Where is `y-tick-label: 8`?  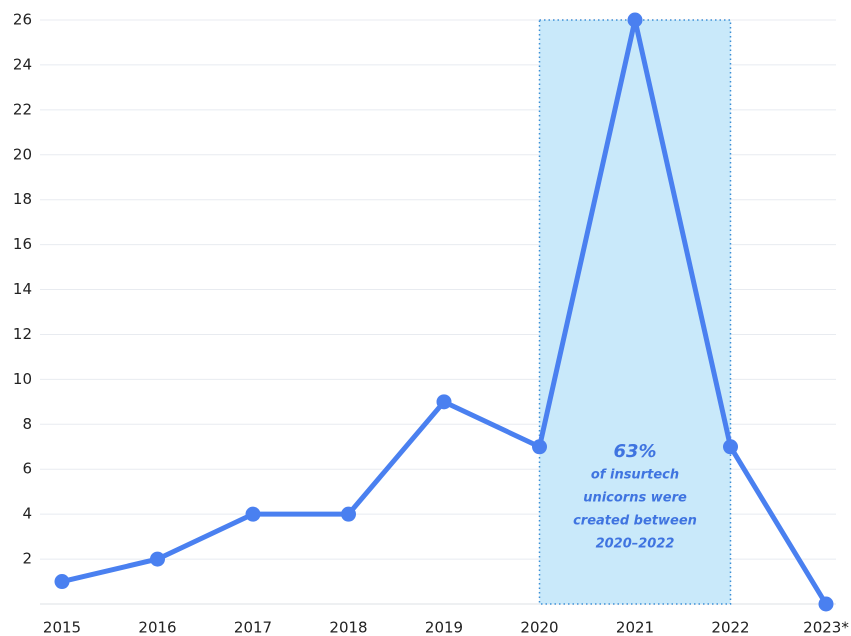 y-tick-label: 8 is located at coordinates (27, 424).